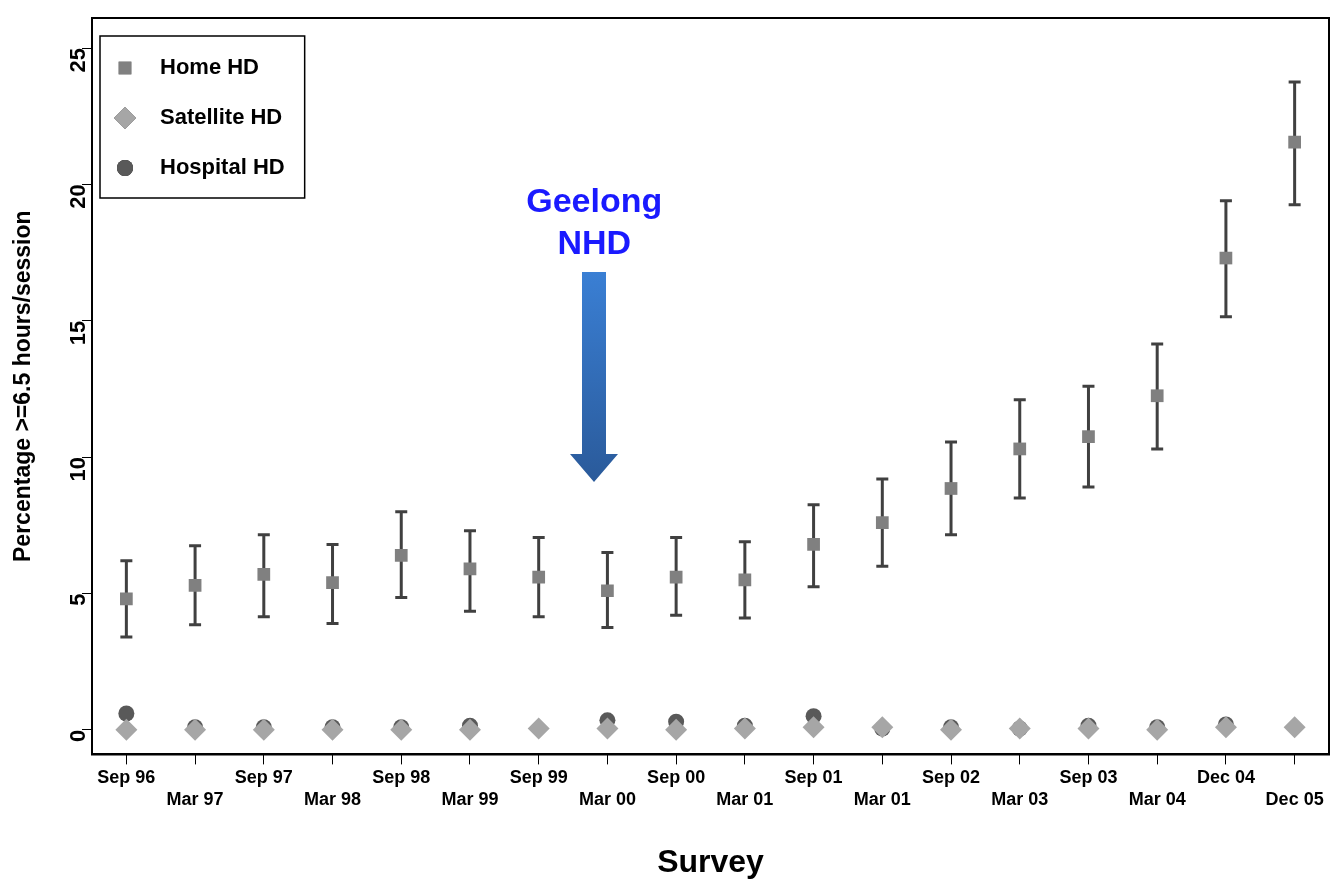 This screenshot has width=1343, height=886. What do you see at coordinates (538, 777) in the screenshot?
I see `x-tick-label: Sep 99` at bounding box center [538, 777].